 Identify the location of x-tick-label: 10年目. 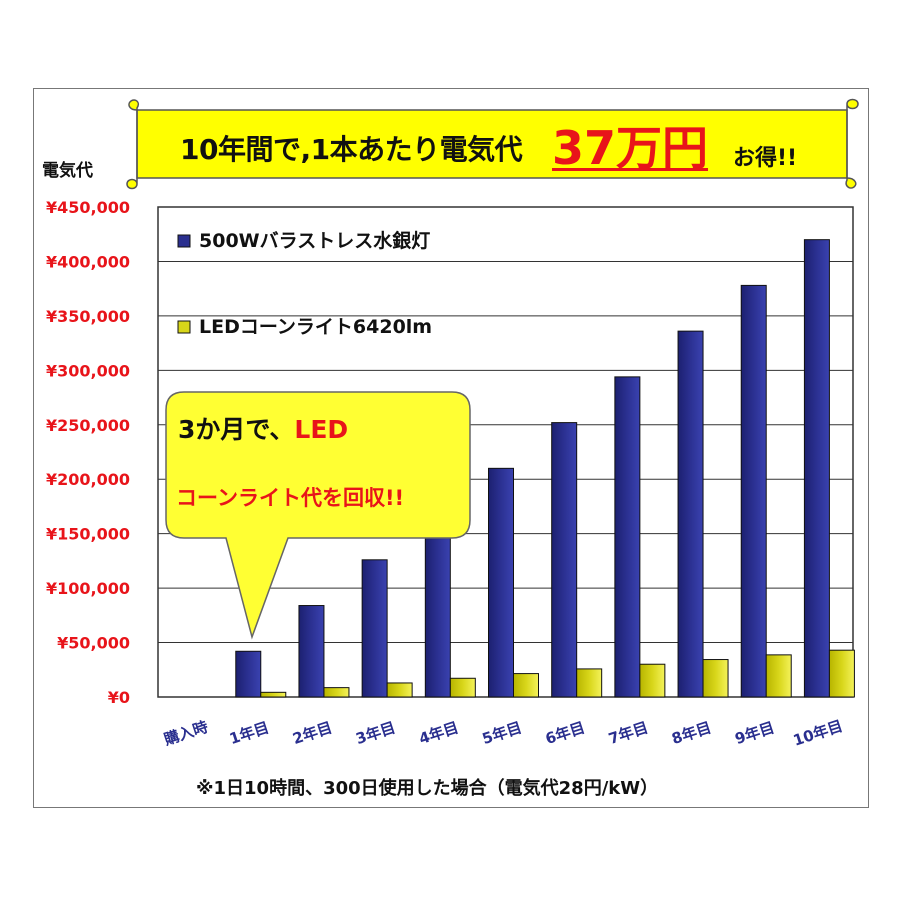
(818, 733).